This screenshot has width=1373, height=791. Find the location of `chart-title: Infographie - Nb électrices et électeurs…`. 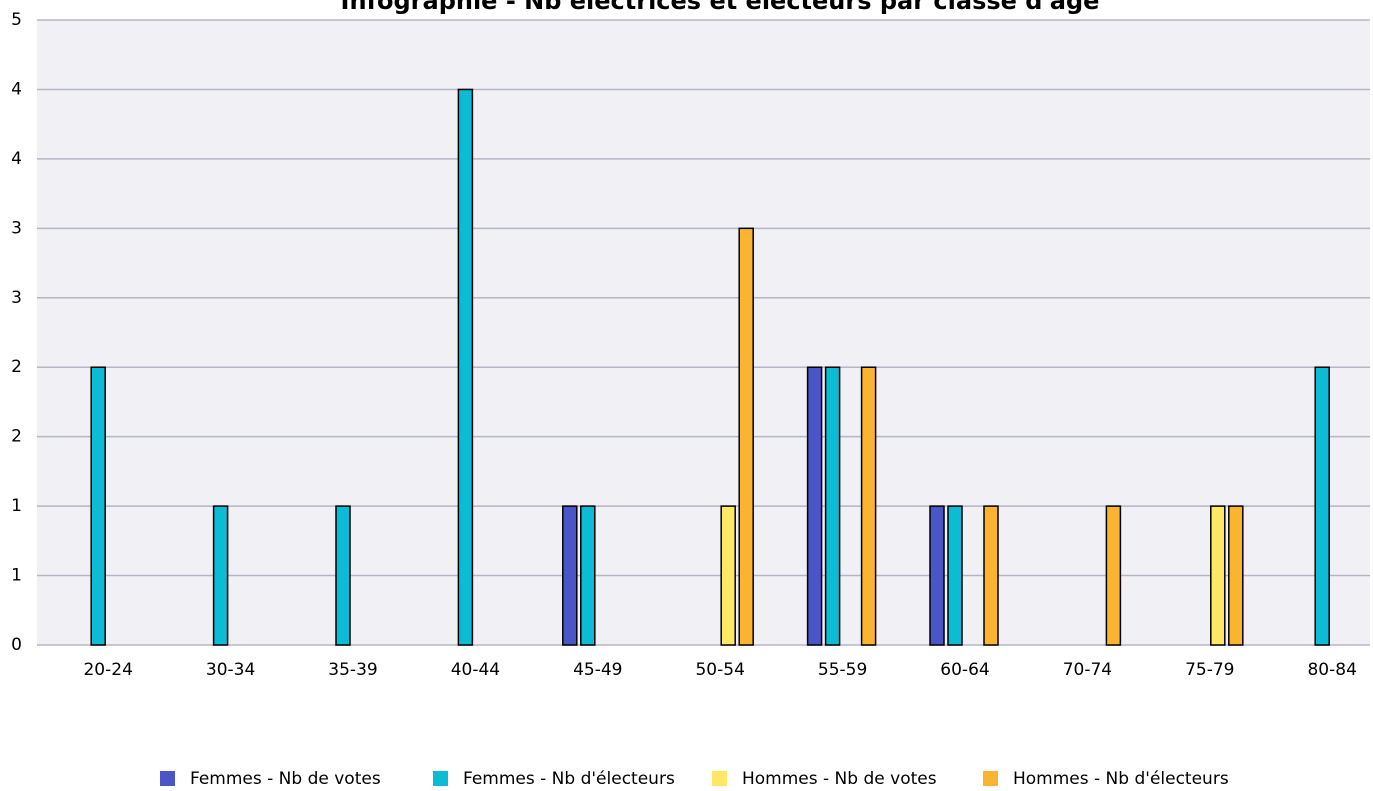

chart-title: Infographie - Nb électrices et électeurs… is located at coordinates (720, 7).